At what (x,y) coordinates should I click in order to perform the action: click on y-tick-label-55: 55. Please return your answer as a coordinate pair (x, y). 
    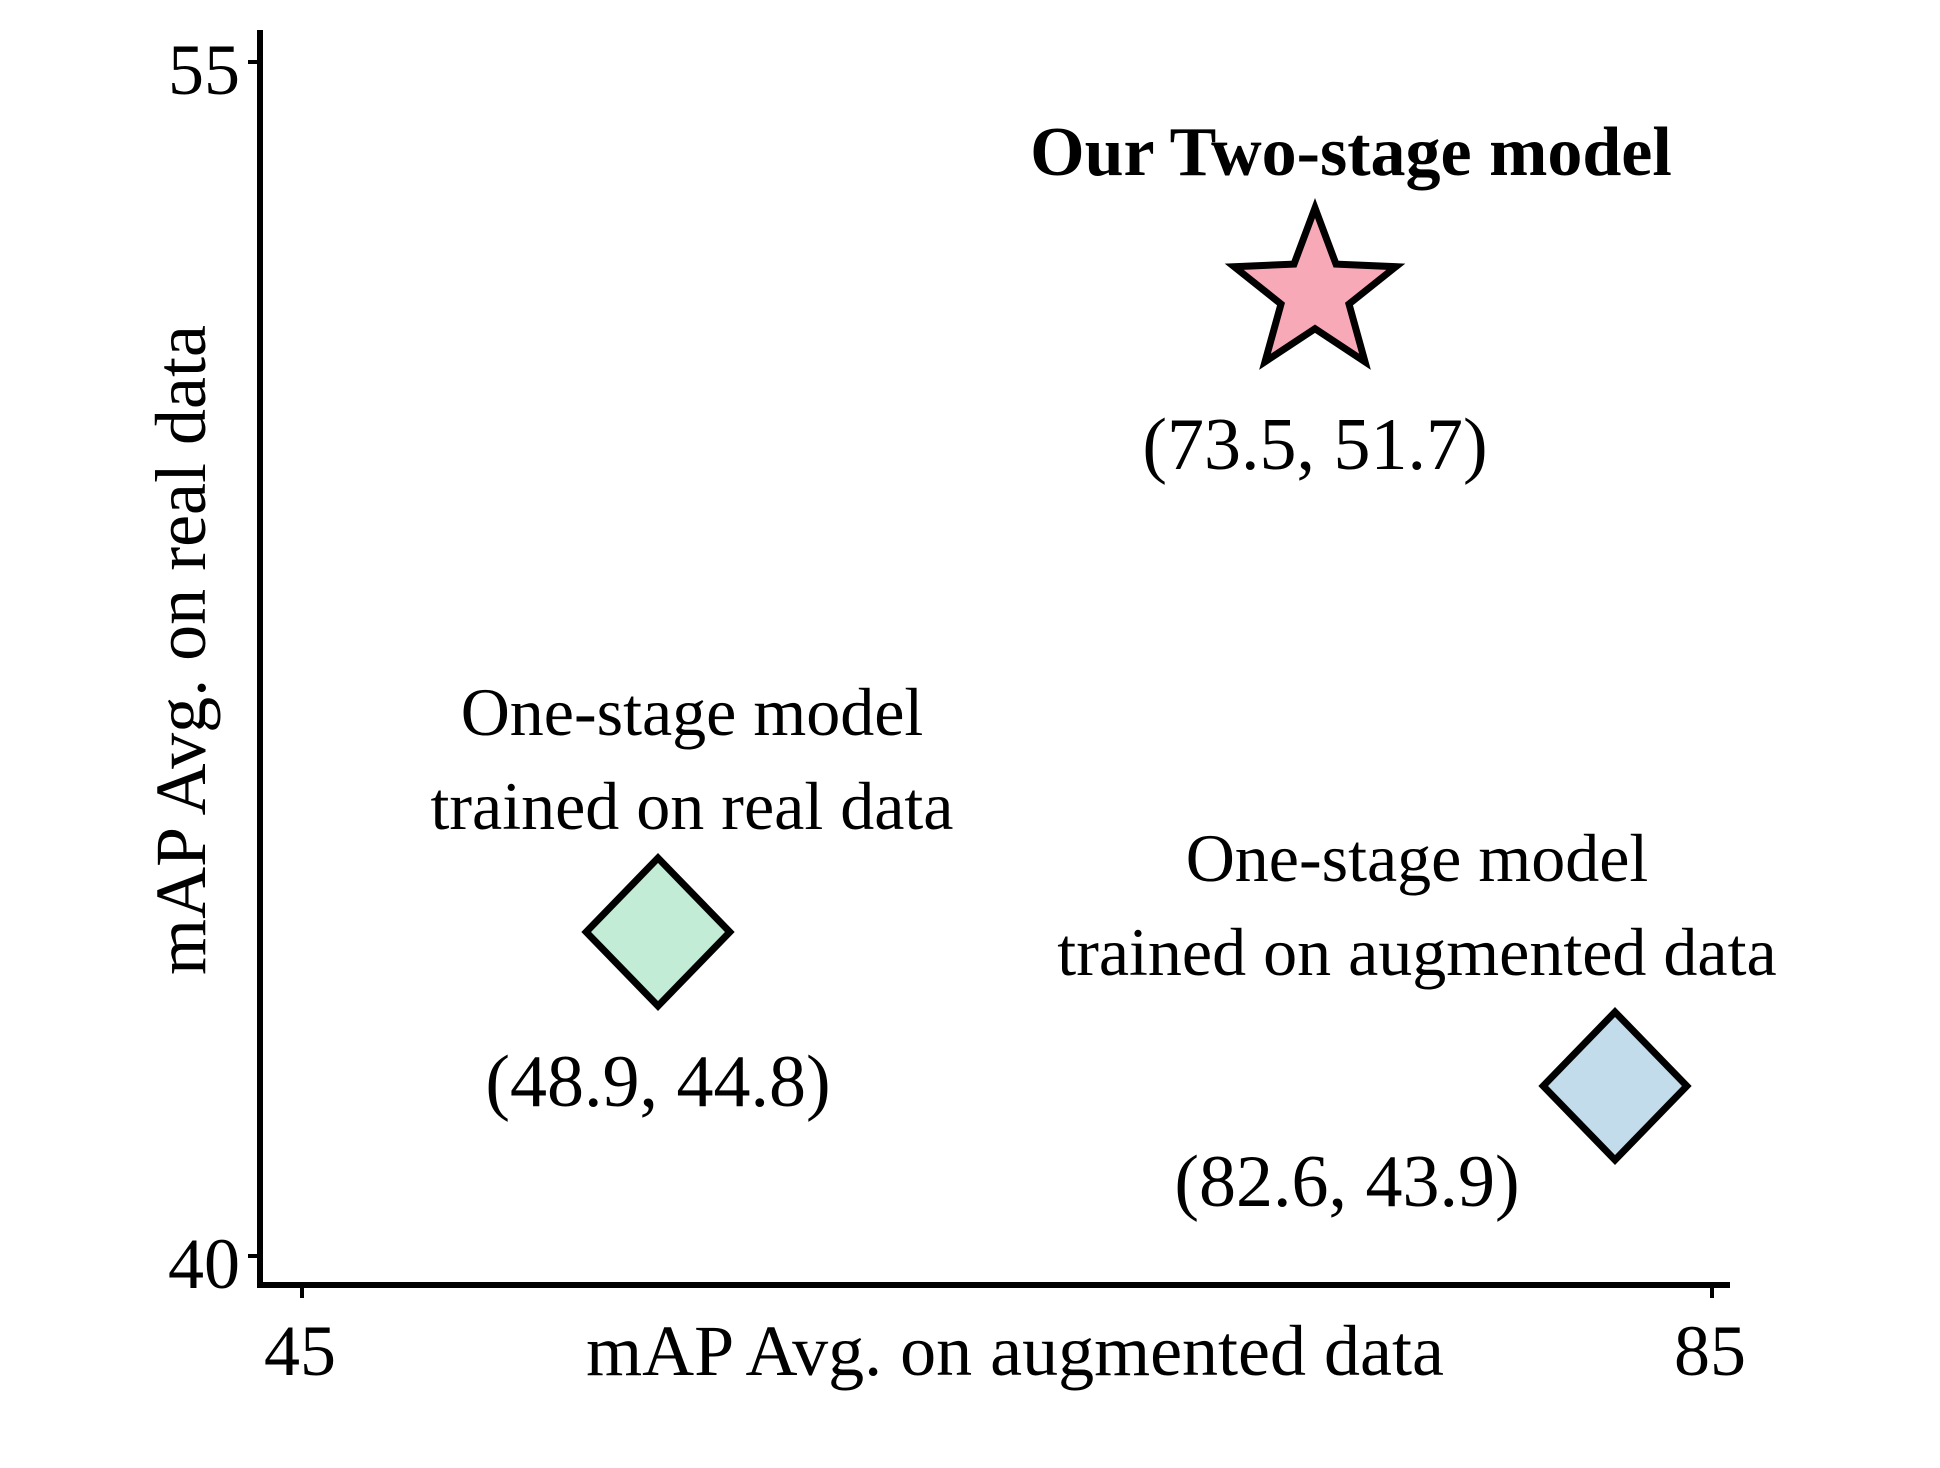
    Looking at the image, I should click on (204, 70).